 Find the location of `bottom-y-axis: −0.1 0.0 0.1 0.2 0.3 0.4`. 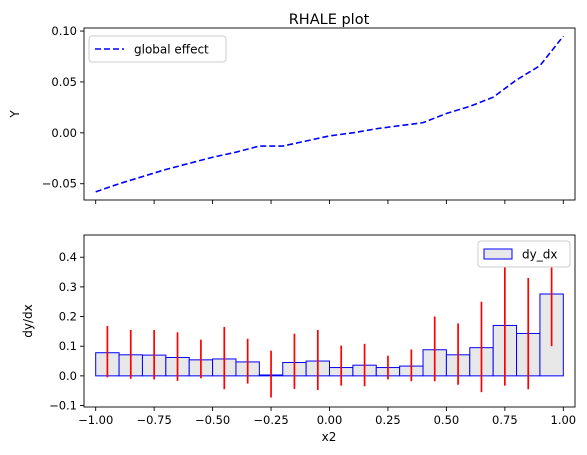

bottom-y-axis: −0.1 0.0 0.1 0.2 0.3 0.4 is located at coordinates (66, 331).